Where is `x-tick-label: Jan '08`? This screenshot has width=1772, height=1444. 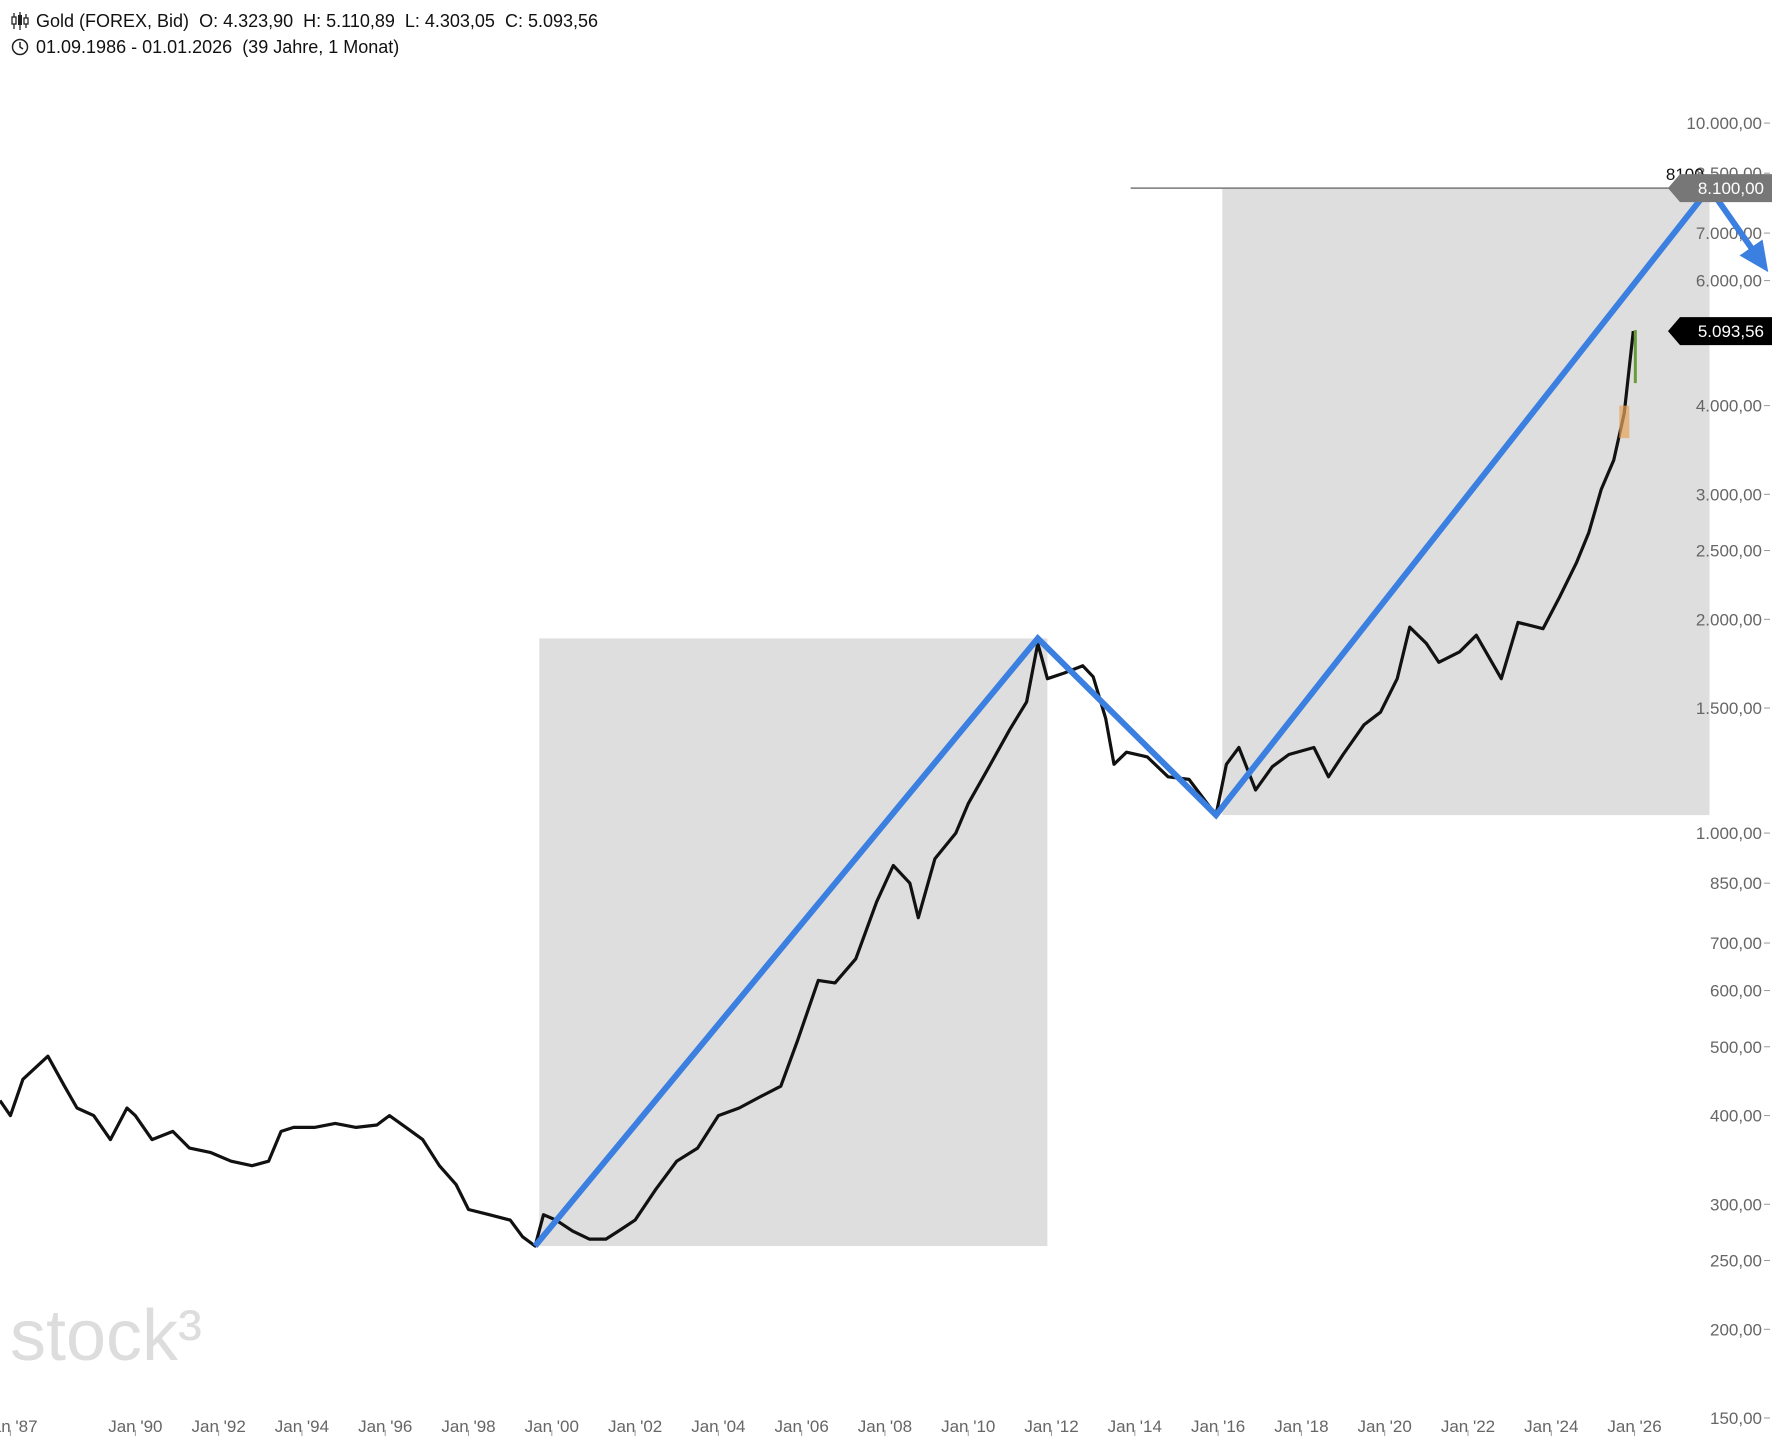
x-tick-label: Jan '08 is located at coordinates (885, 1426).